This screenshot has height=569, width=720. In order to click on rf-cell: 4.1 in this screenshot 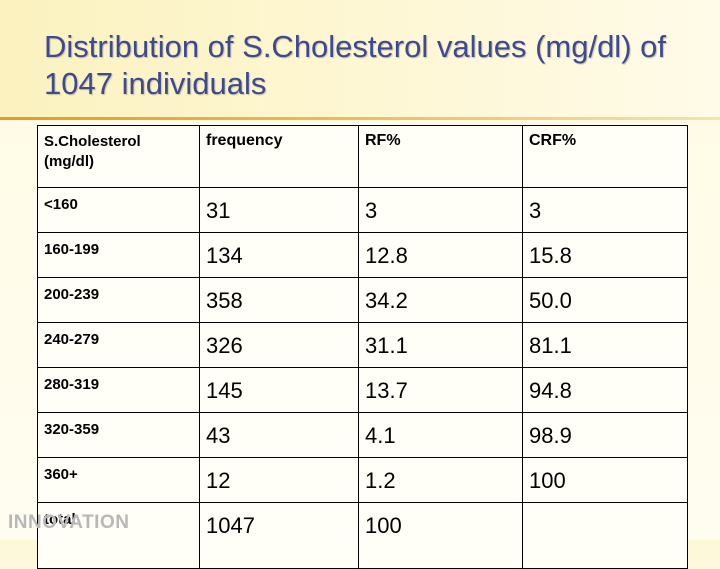, I will do `click(440, 435)`.